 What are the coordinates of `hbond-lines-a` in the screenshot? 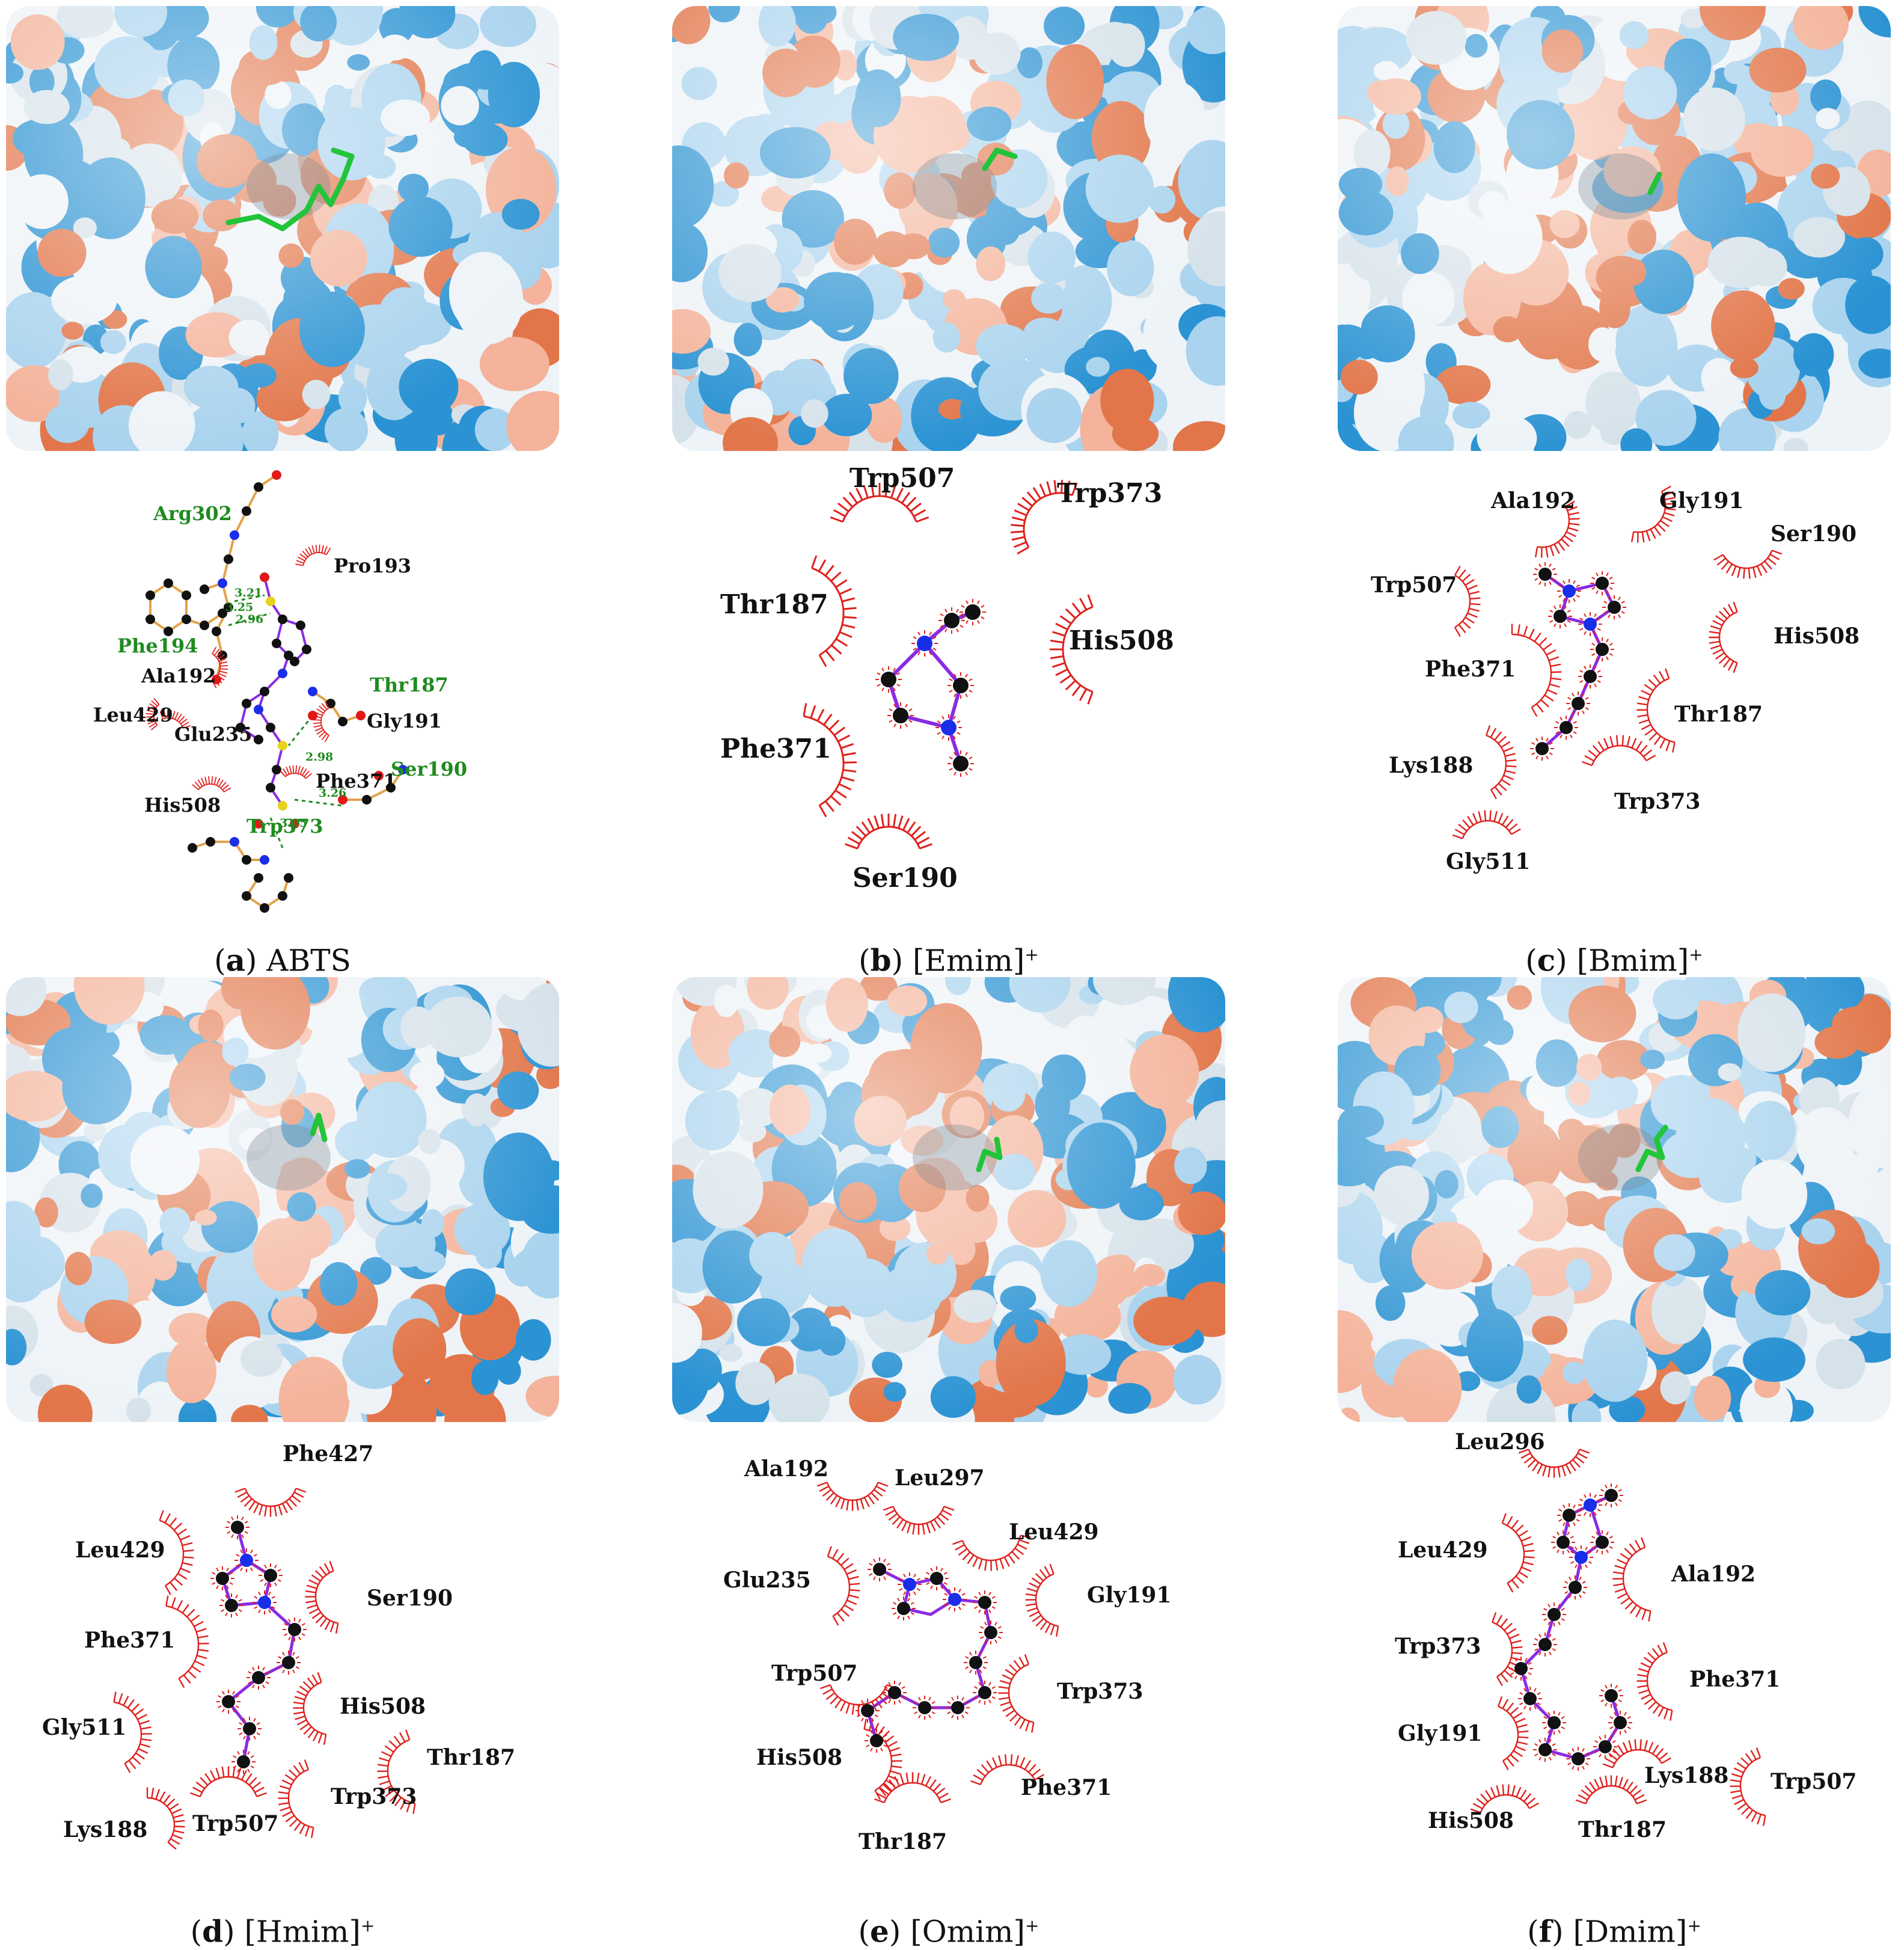 It's located at (285, 721).